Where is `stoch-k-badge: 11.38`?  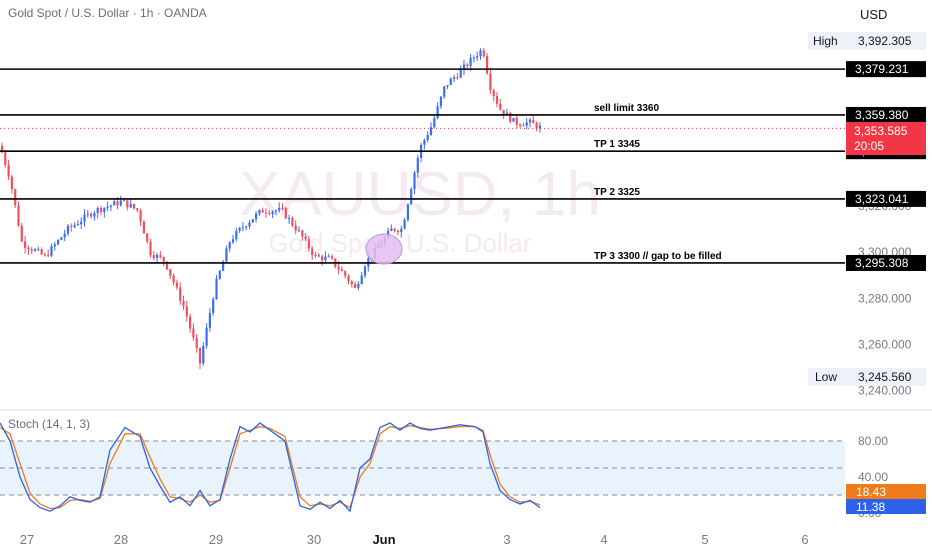 stoch-k-badge: 11.38 is located at coordinates (886, 506).